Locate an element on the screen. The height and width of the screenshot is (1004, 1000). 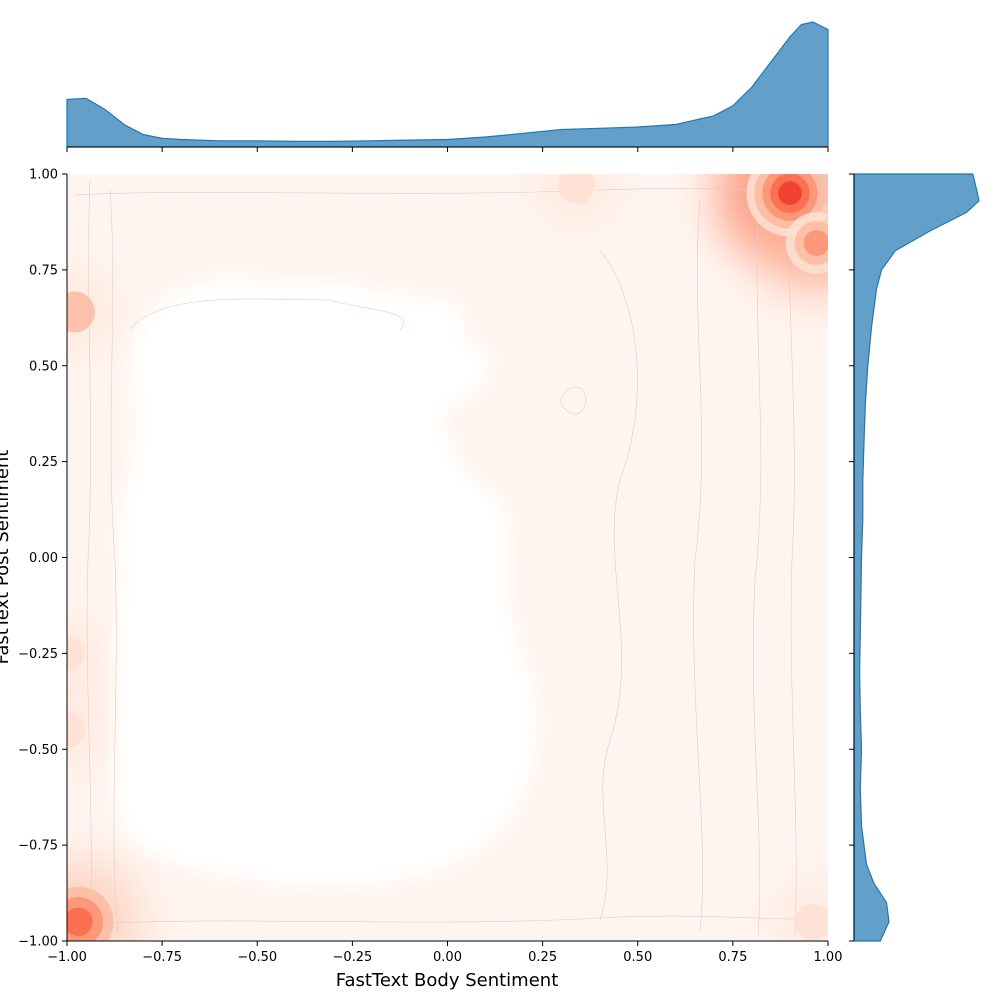
marginal-x-curve is located at coordinates (447, 84).